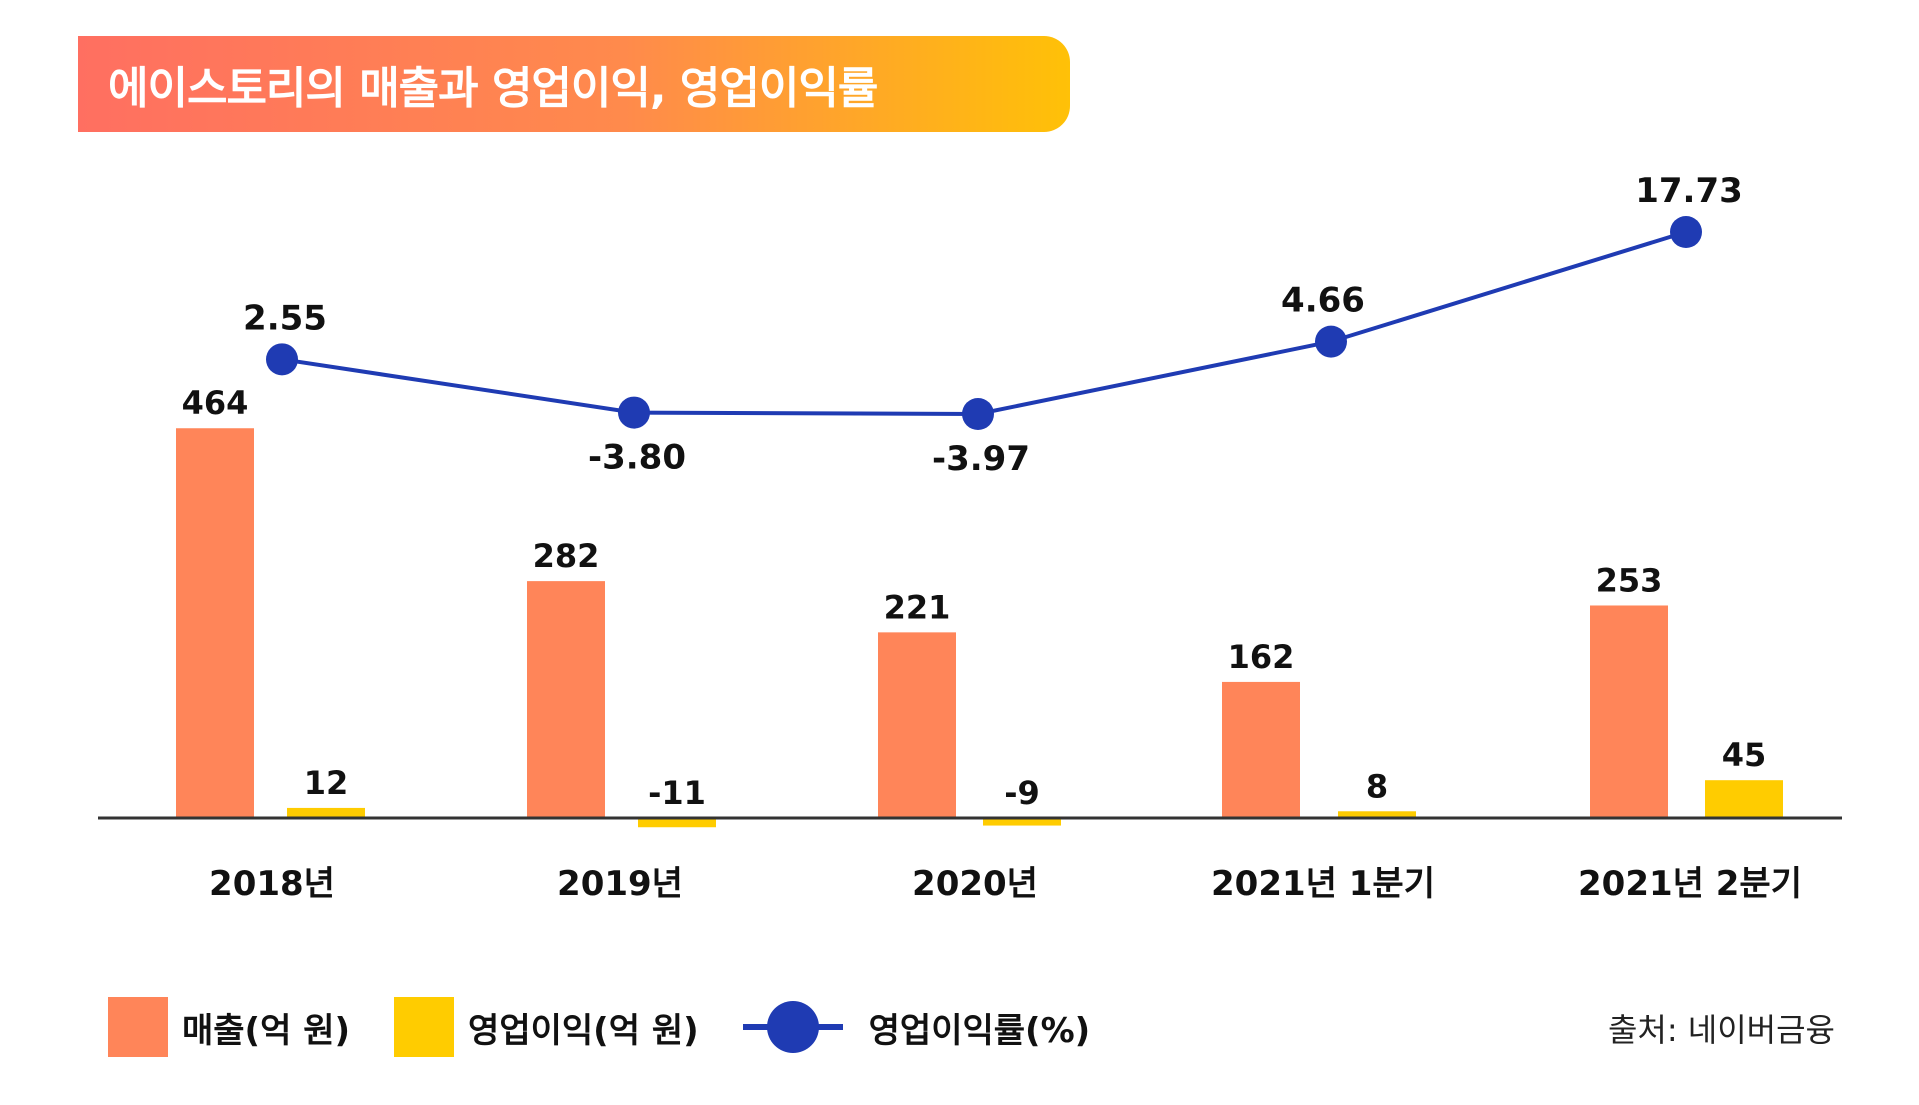 This screenshot has height=1105, width=1919. Describe the element at coordinates (1022, 793) in the screenshot. I see `profit-value-label: -9` at that location.